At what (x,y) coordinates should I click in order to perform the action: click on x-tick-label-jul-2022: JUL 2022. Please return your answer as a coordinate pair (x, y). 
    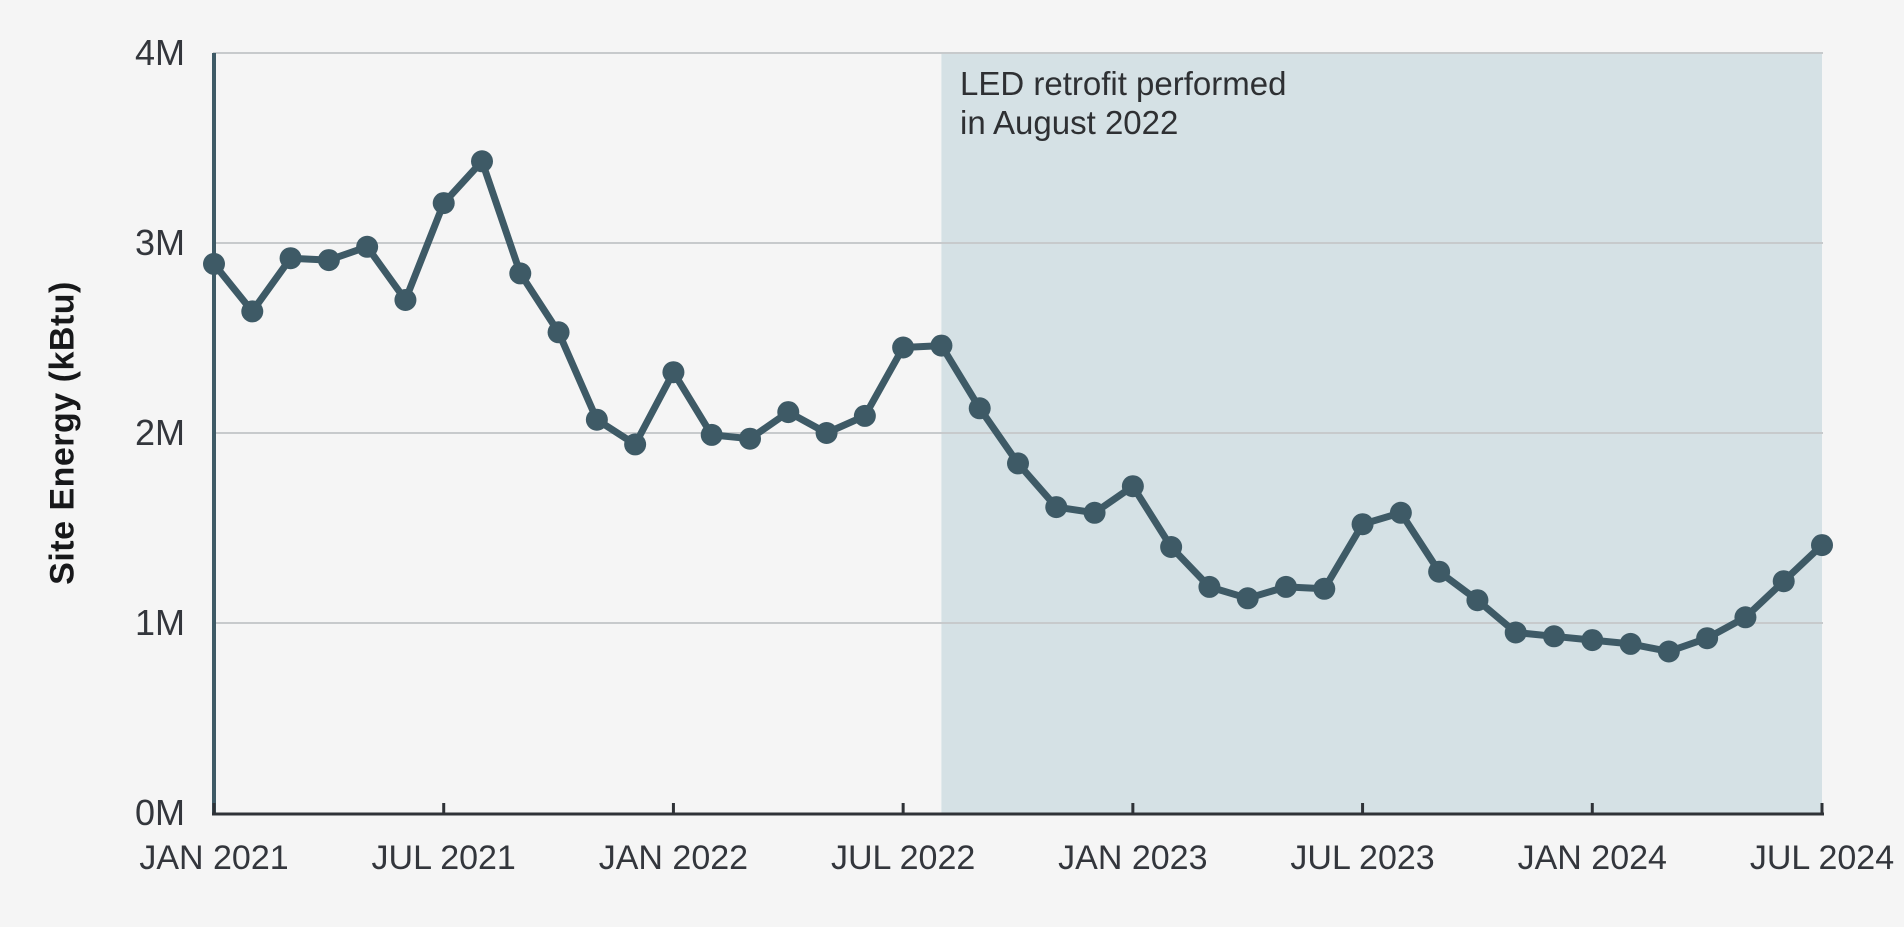
    Looking at the image, I should click on (903, 858).